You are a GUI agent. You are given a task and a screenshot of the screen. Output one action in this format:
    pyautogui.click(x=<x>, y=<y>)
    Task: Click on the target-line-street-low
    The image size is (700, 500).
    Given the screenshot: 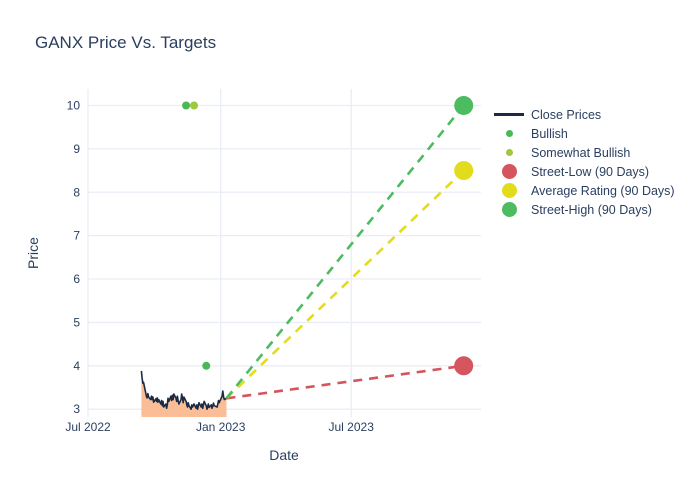 What is the action you would take?
    pyautogui.click(x=345, y=382)
    